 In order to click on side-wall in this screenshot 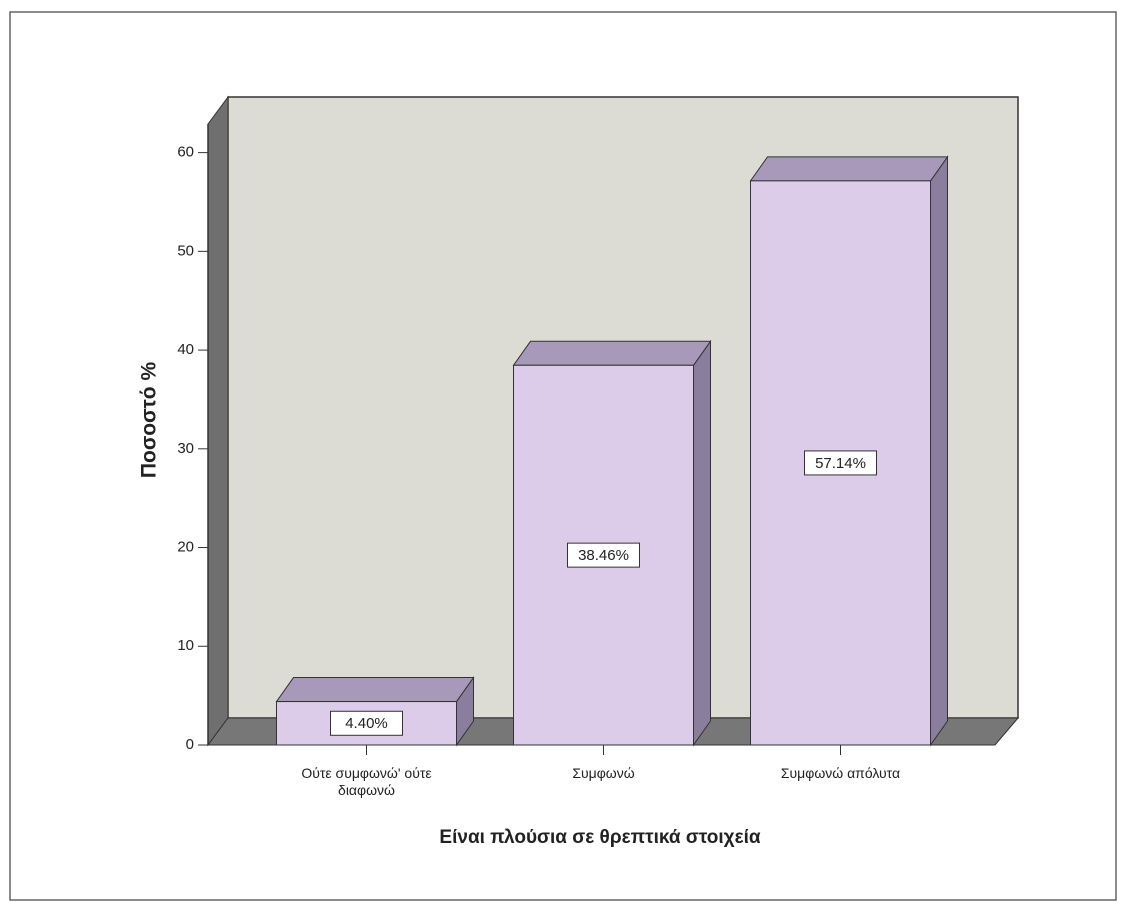, I will do `click(218, 421)`.